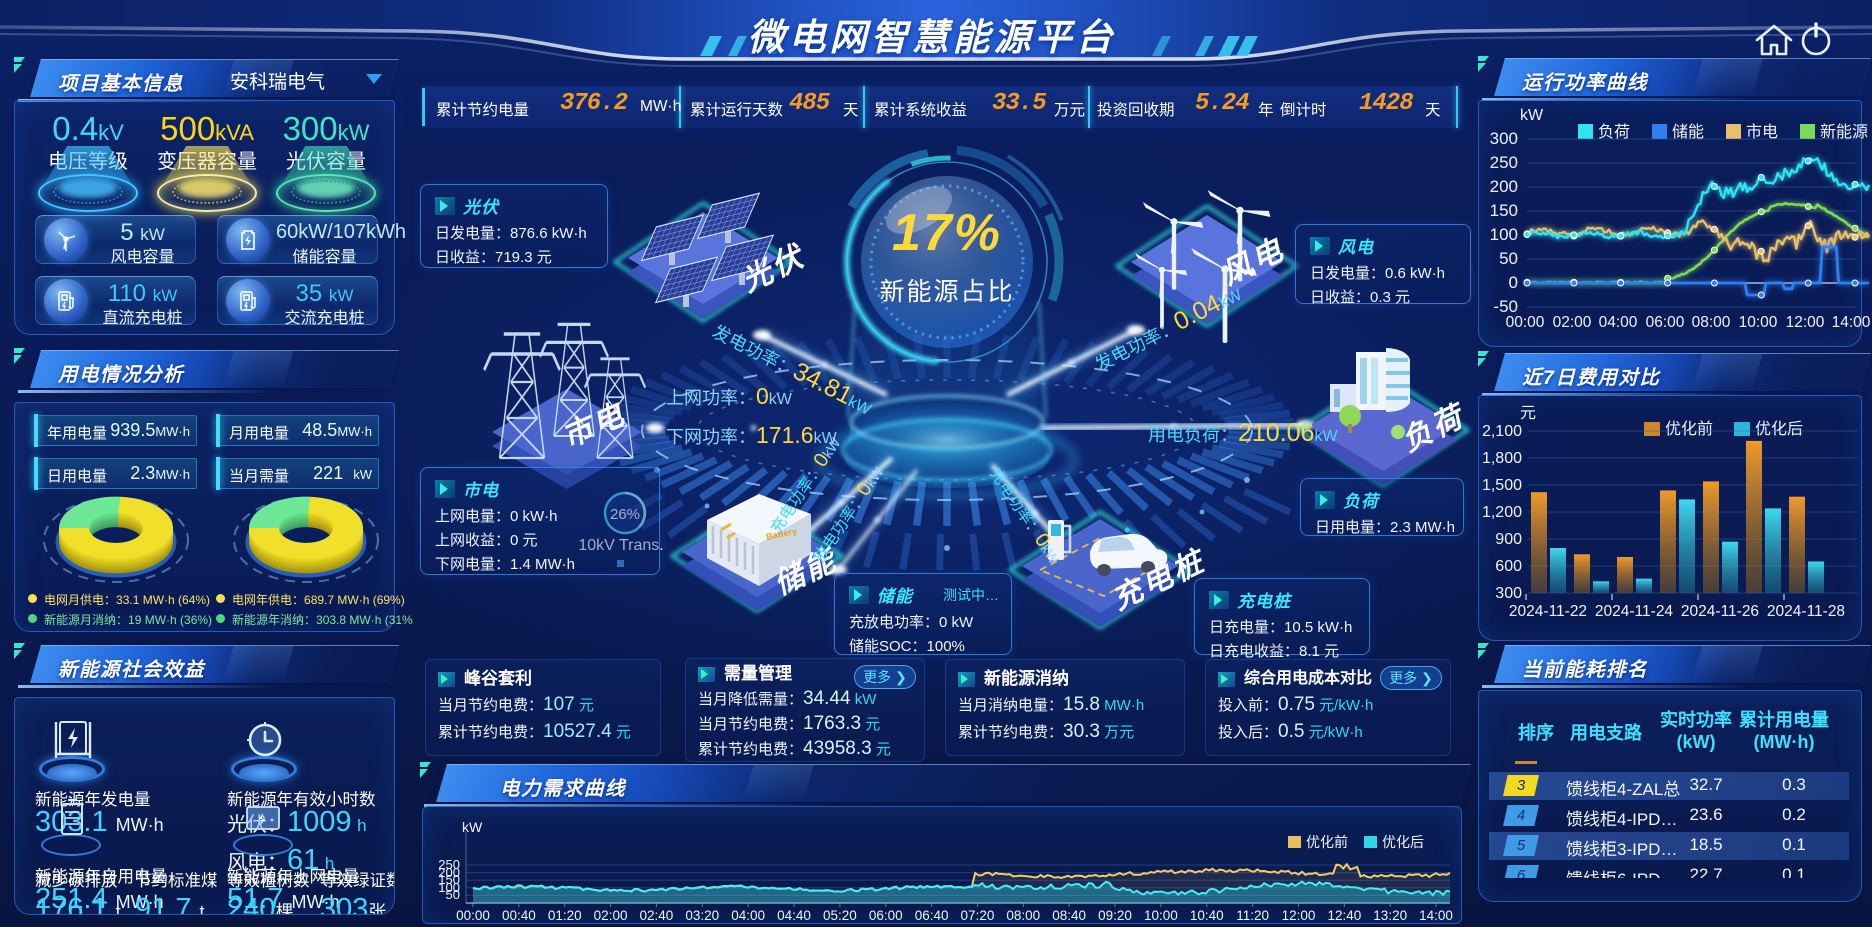  Describe the element at coordinates (947, 233) in the screenshot. I see `svg-text: 17%` at that location.